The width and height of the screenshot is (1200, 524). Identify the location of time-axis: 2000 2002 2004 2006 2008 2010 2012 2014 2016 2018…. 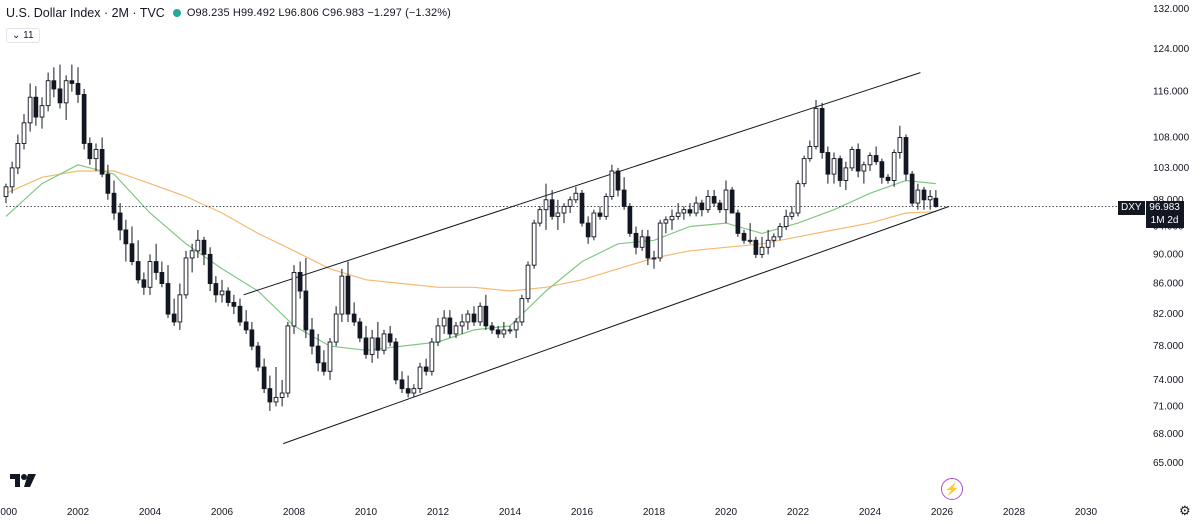
(549, 512).